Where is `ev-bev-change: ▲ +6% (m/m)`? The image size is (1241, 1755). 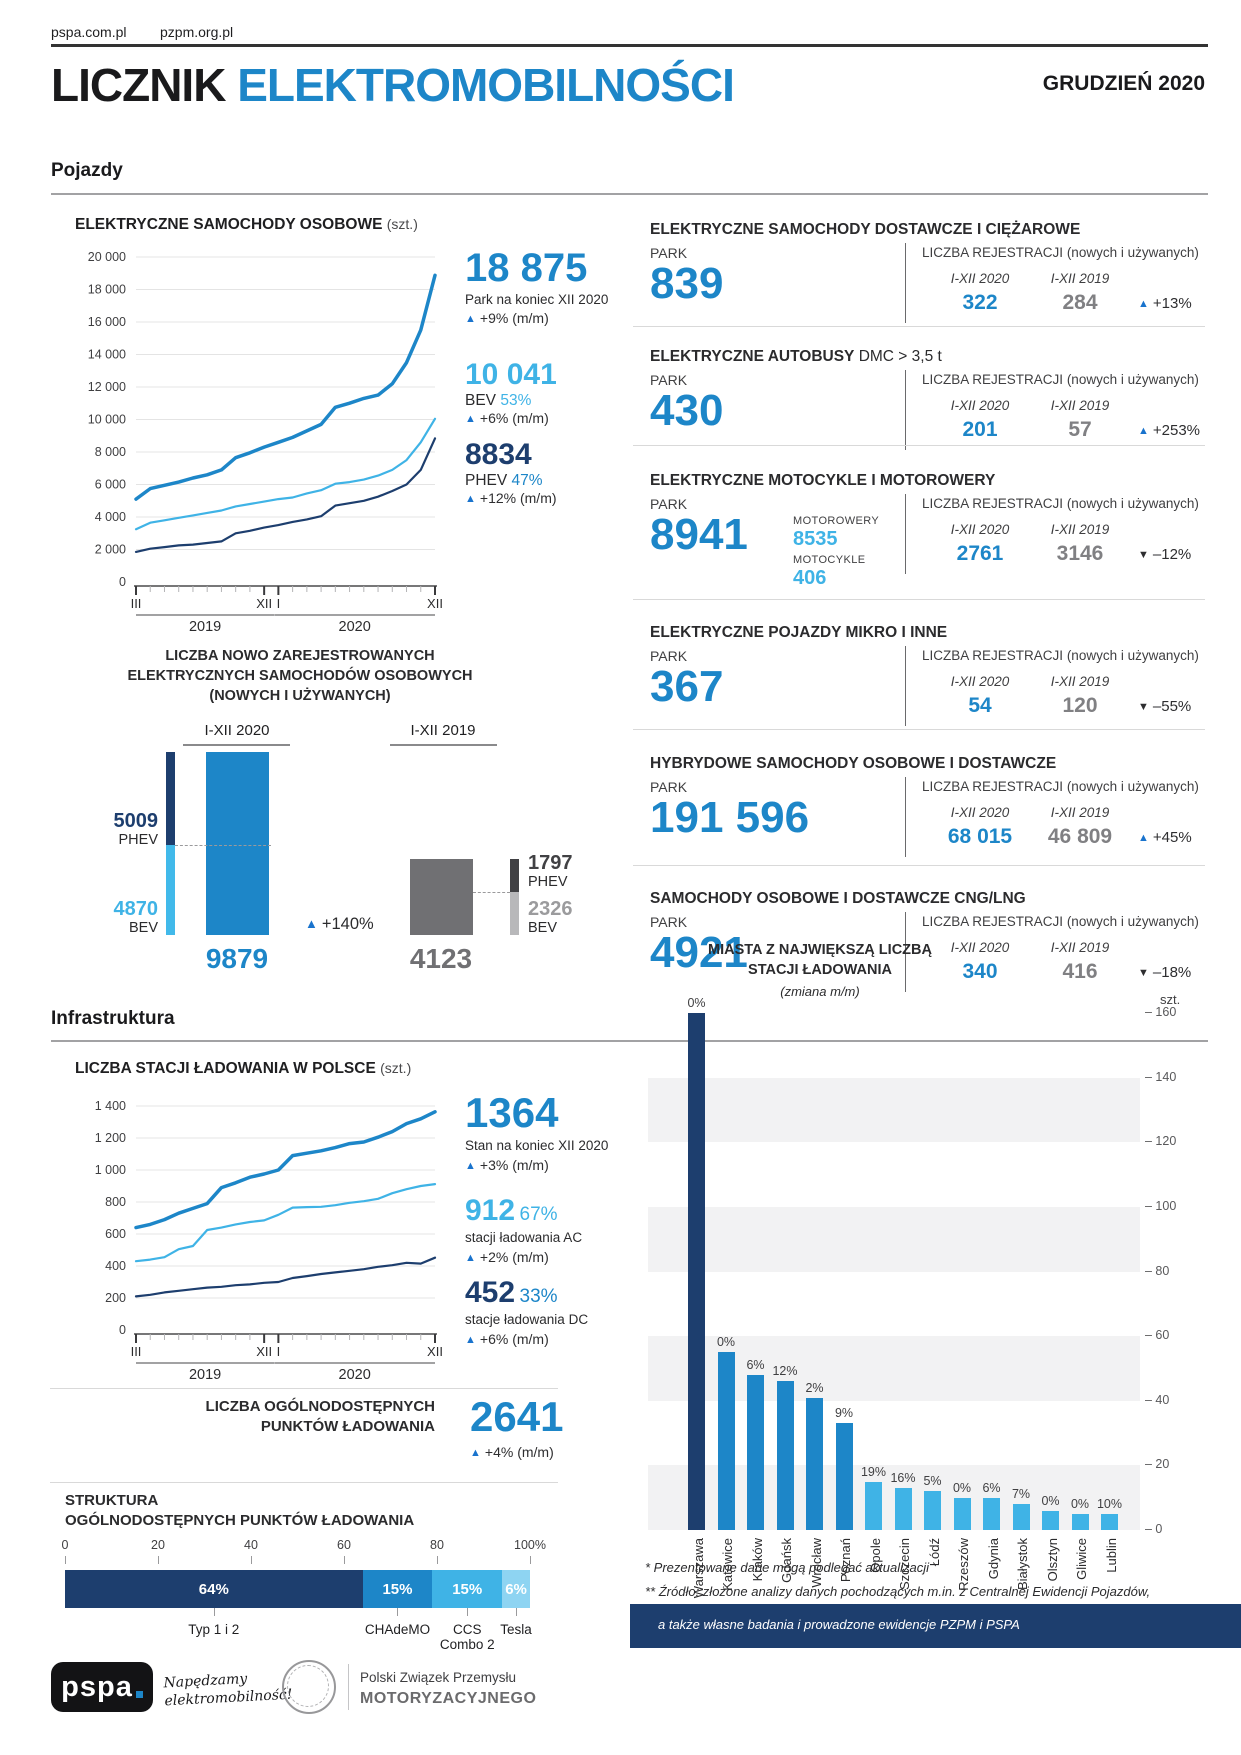
ev-bev-change: ▲ +6% (m/m) is located at coordinates (507, 419).